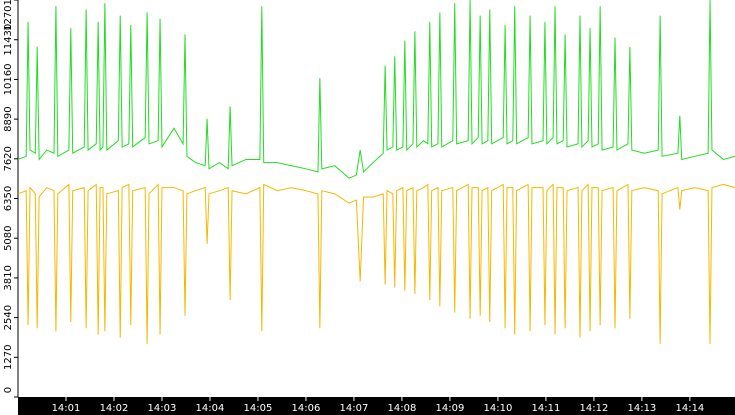 The height and width of the screenshot is (415, 735). Describe the element at coordinates (8, 357) in the screenshot. I see `y-tick-label: 1270` at that location.